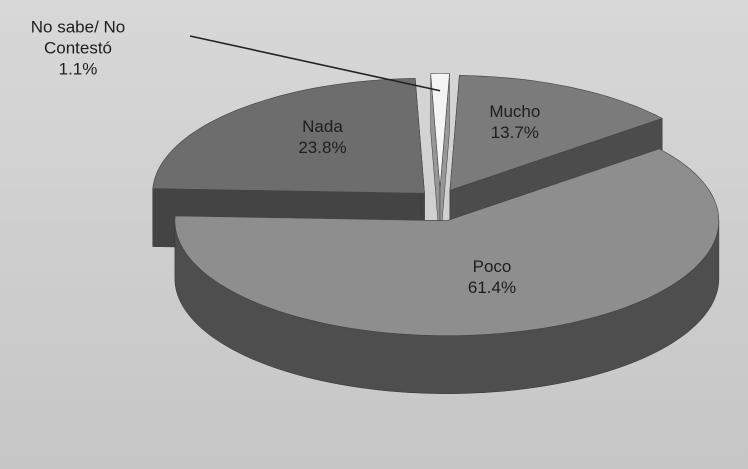 This screenshot has width=748, height=469. I want to click on slice-value-label: 61.4%, so click(492, 287).